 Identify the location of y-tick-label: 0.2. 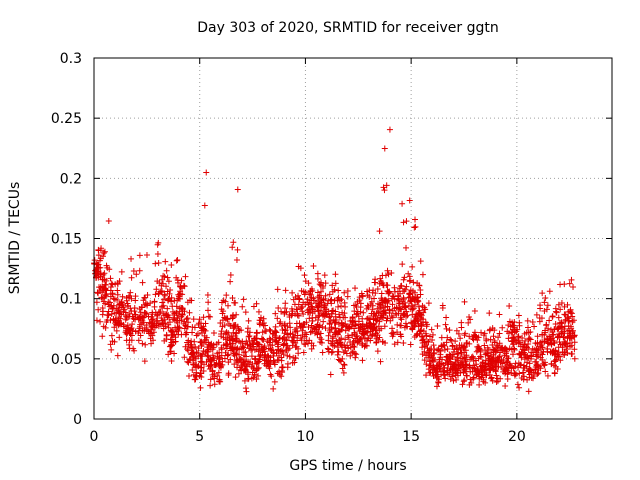
(71, 179).